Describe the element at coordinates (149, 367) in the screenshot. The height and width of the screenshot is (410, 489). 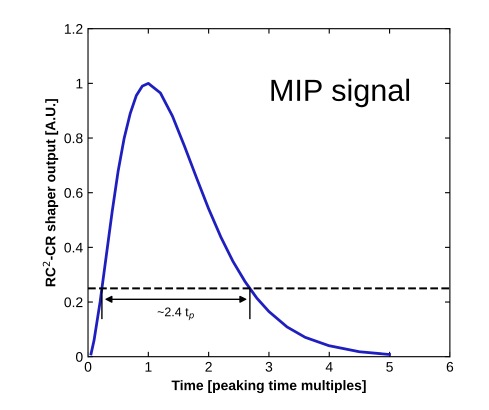
I see `x-tick-label: 1` at that location.